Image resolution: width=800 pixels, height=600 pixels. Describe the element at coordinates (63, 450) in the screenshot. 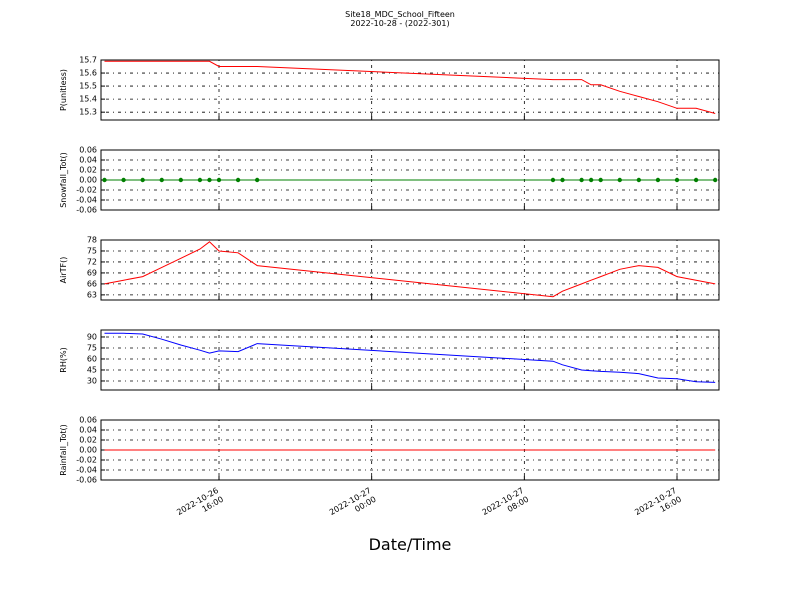

I see `y-axis-label: Rainfall_Tot()` at that location.